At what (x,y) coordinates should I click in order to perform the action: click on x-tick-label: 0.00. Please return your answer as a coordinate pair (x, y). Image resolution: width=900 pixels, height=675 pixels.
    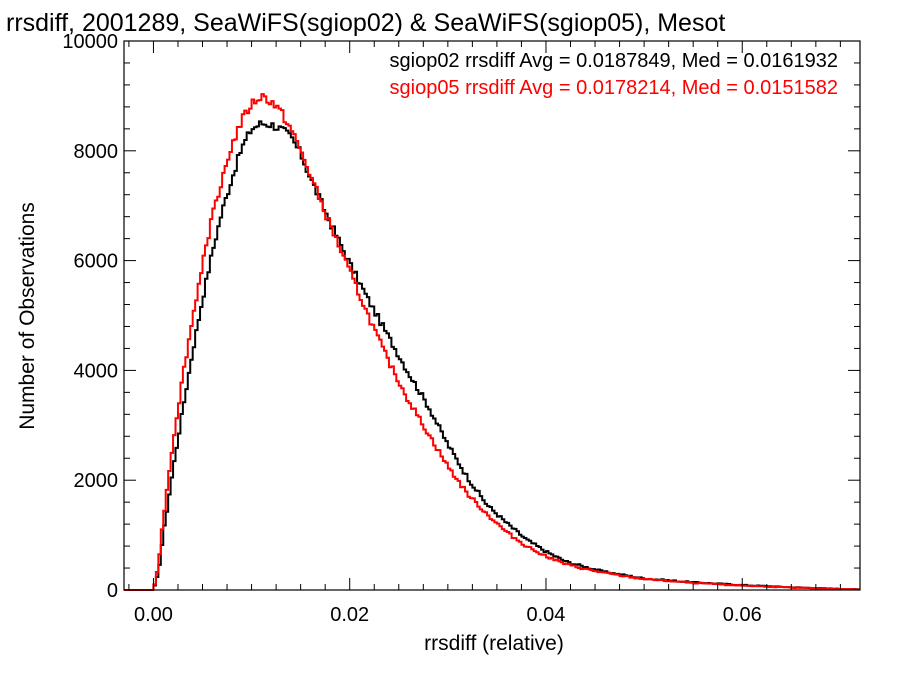
    Looking at the image, I should click on (153, 615).